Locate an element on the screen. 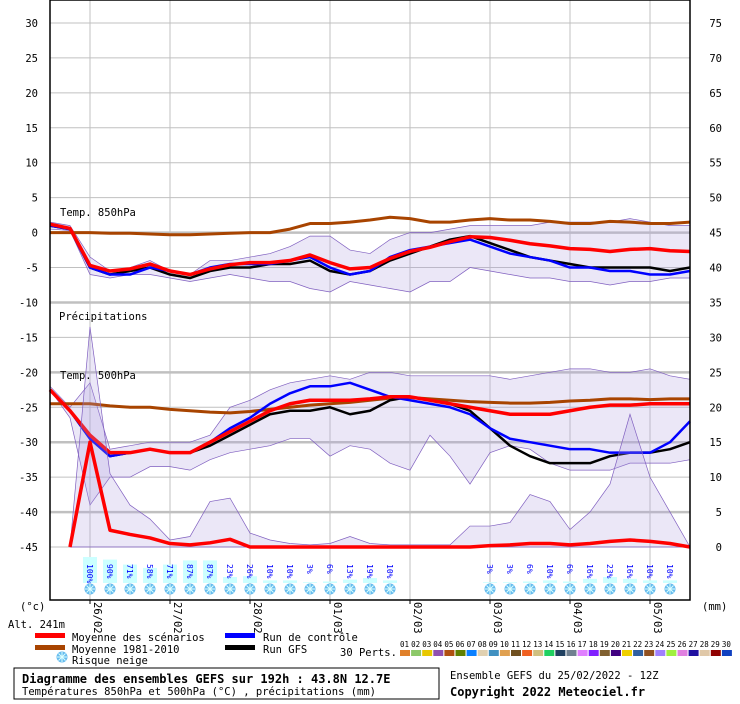 The height and width of the screenshot is (704, 740). y-tick-left: -20 is located at coordinates (28, 373).